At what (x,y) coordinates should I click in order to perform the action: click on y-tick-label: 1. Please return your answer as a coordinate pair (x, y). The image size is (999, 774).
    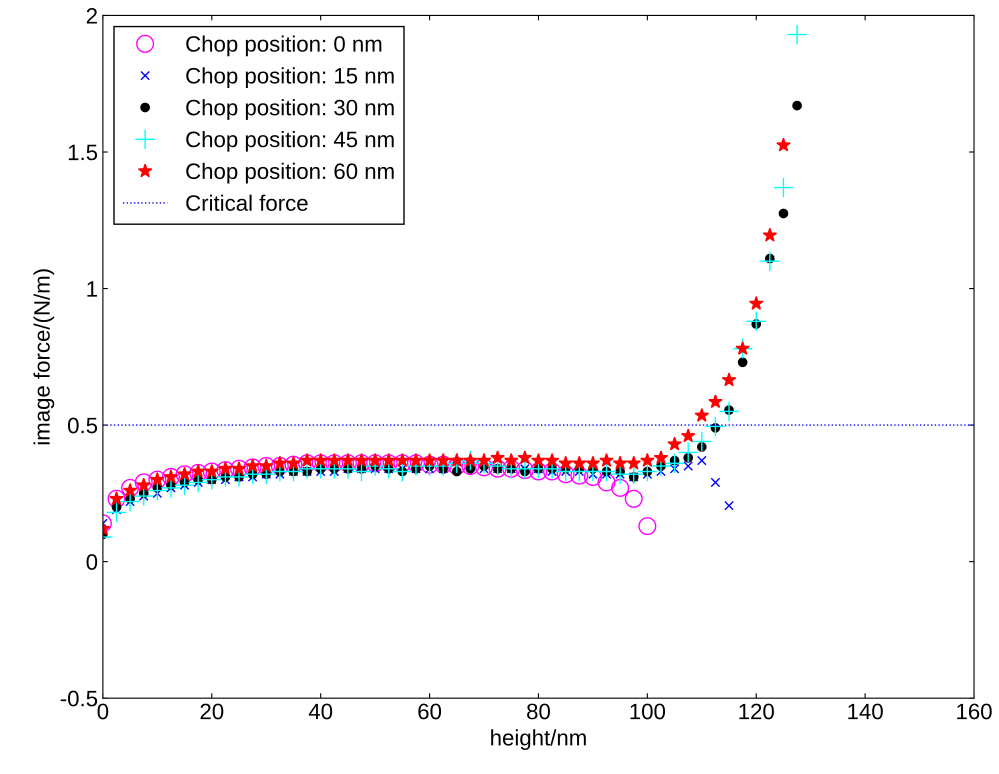
    Looking at the image, I should click on (92, 289).